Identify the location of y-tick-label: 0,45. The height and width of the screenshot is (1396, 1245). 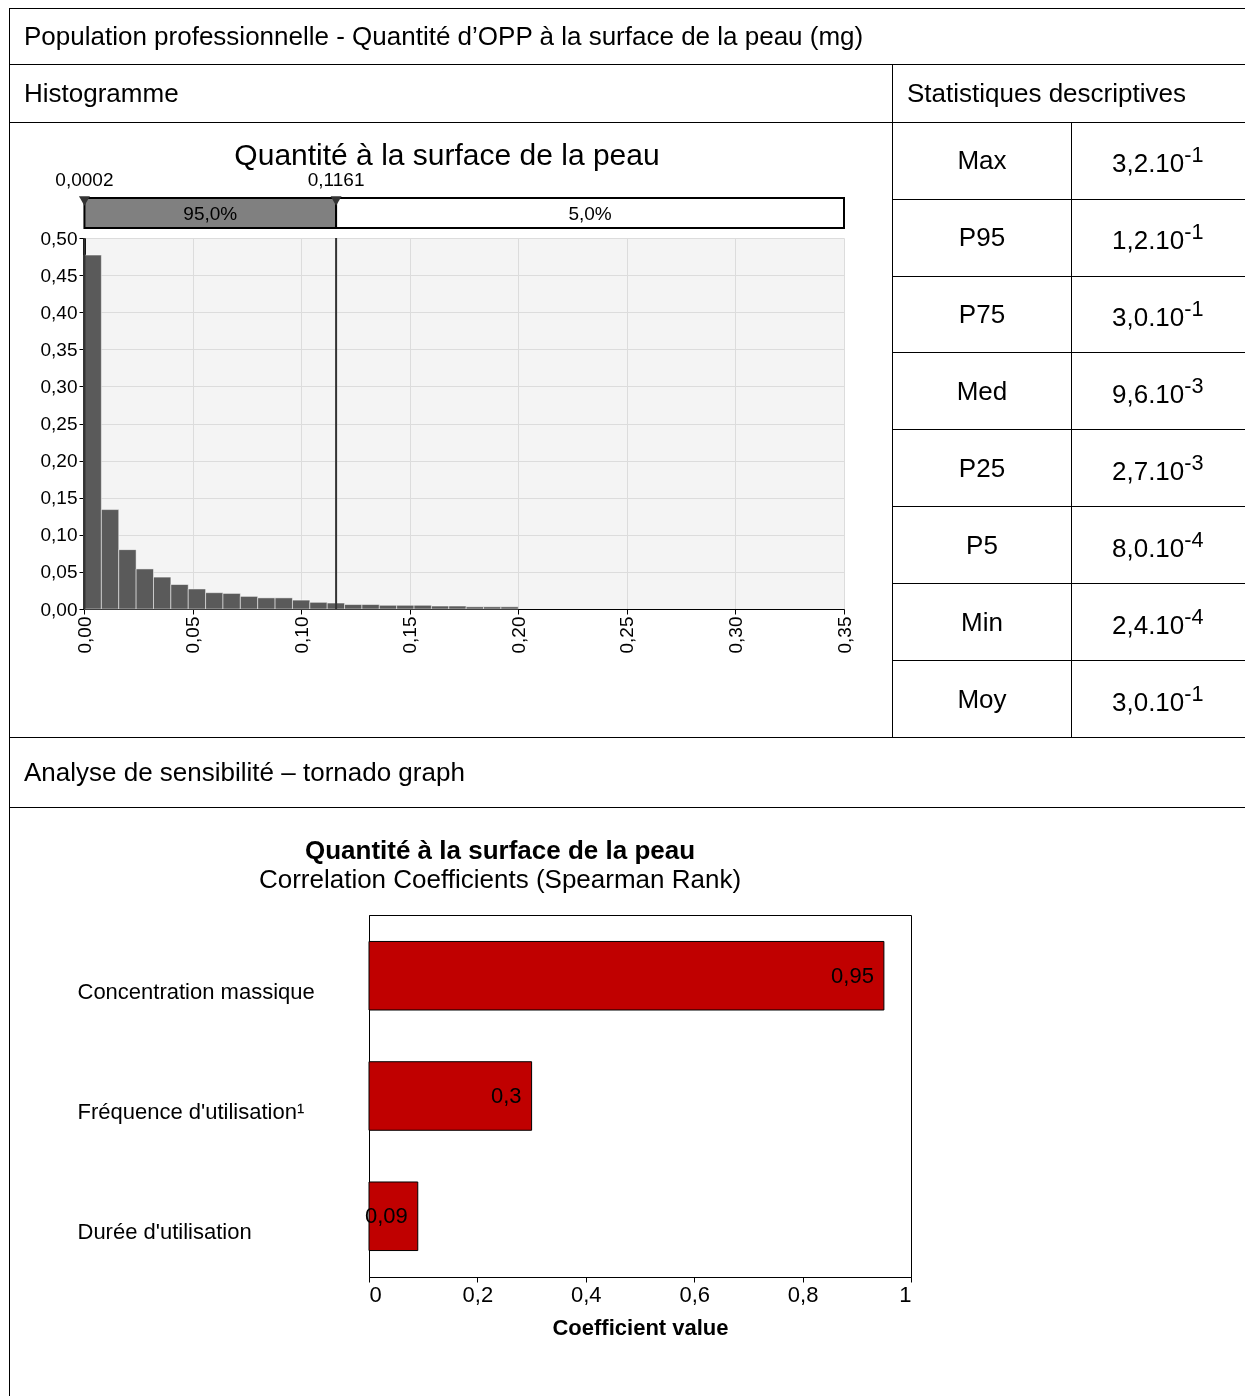
(59, 275).